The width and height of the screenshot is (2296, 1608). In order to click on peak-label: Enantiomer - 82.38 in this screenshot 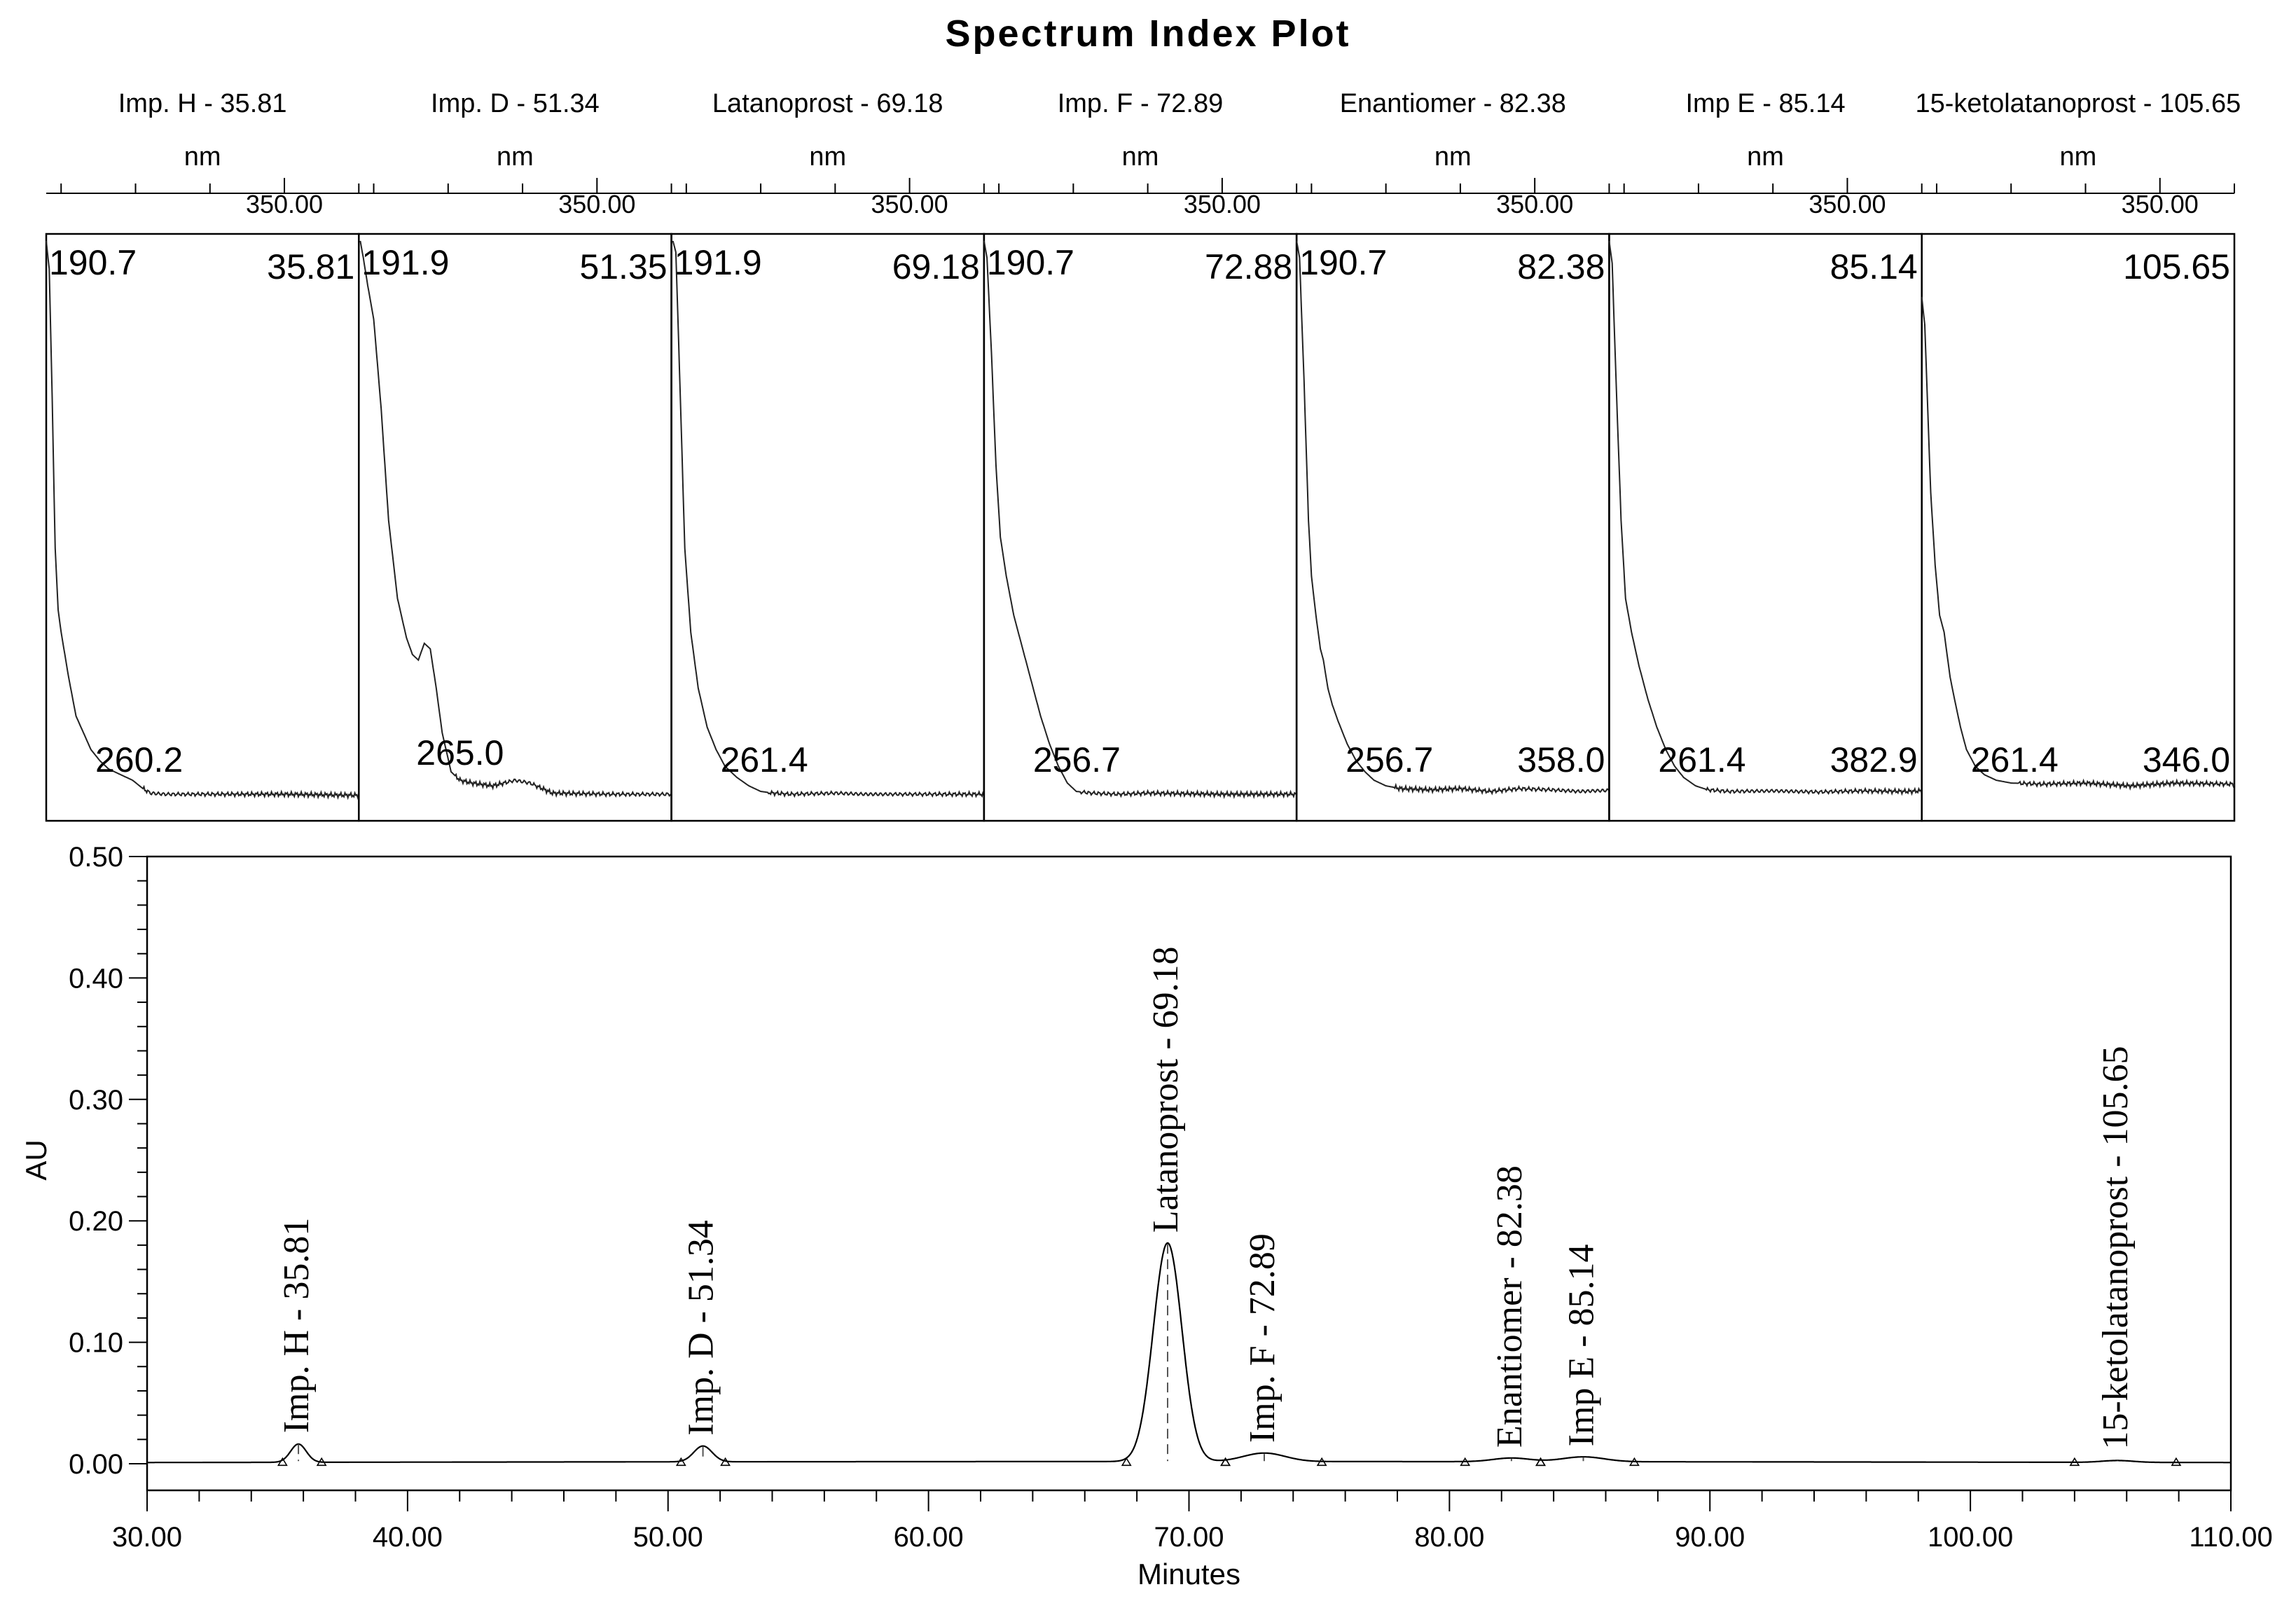, I will do `click(1510, 1306)`.